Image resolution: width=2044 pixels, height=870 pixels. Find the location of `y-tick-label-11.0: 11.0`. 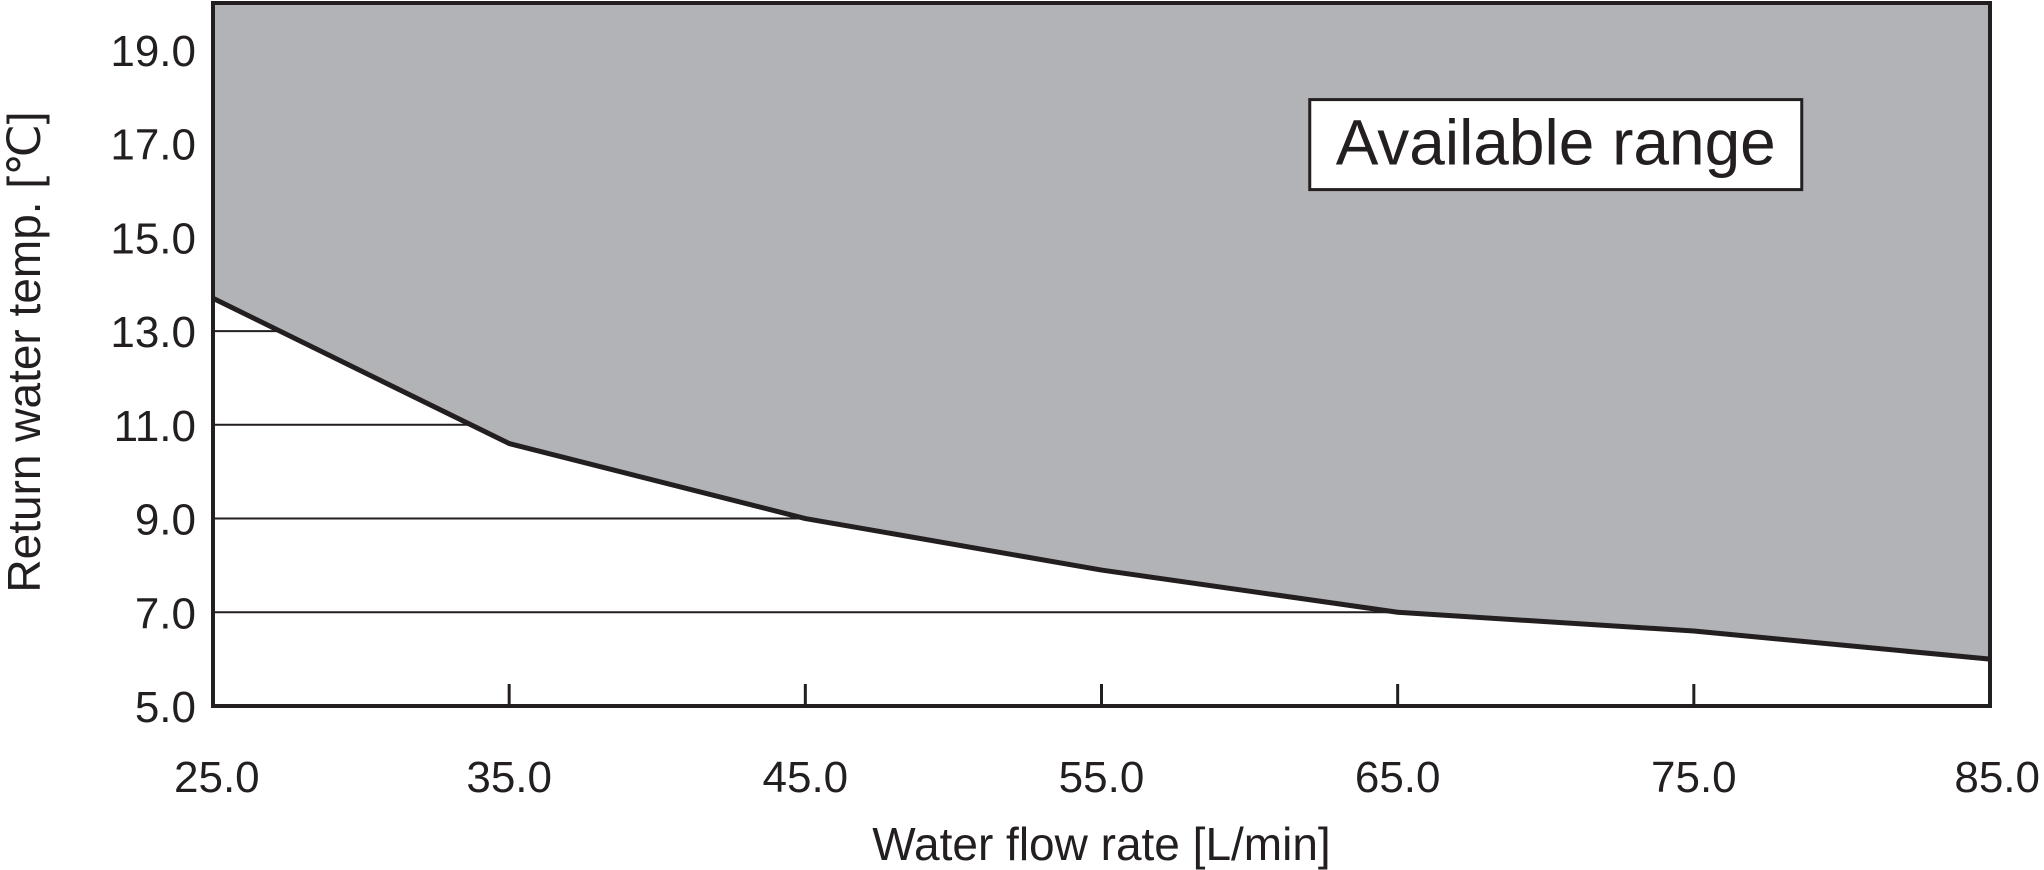

y-tick-label-11.0: 11.0 is located at coordinates (155, 426).